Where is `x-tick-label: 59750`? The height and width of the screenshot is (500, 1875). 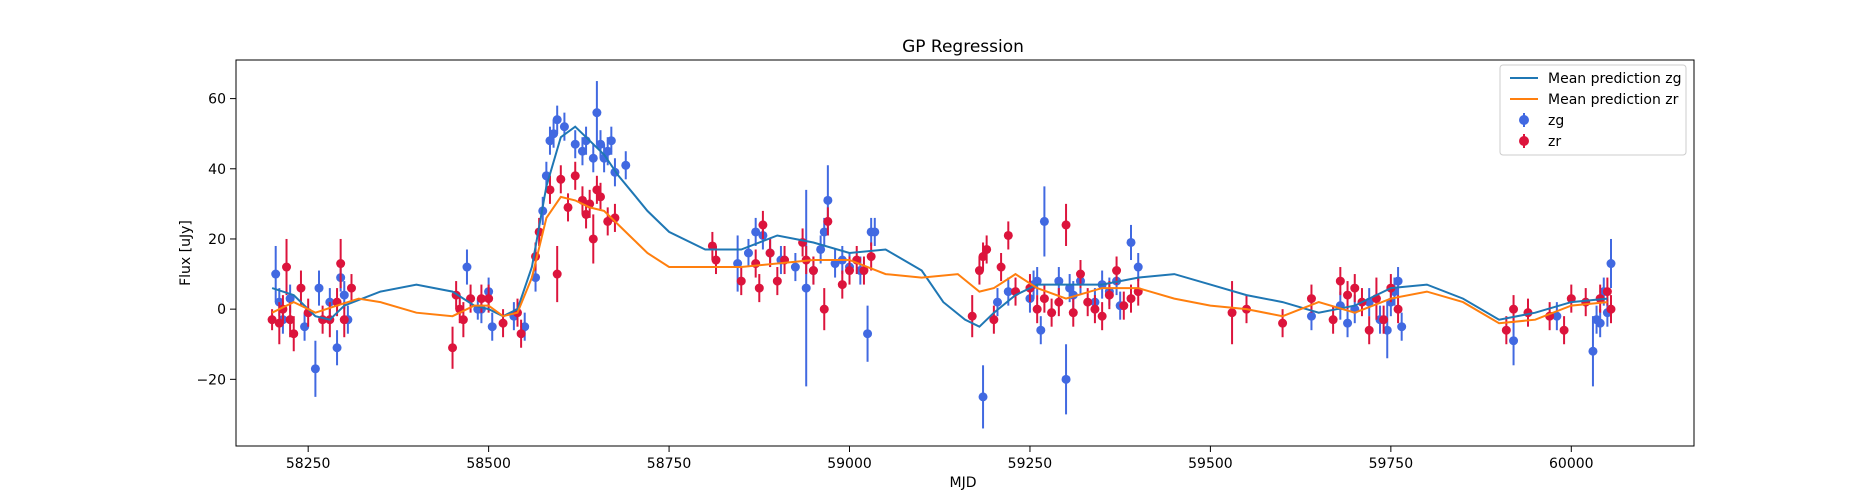 x-tick-label: 59750 is located at coordinates (1391, 464).